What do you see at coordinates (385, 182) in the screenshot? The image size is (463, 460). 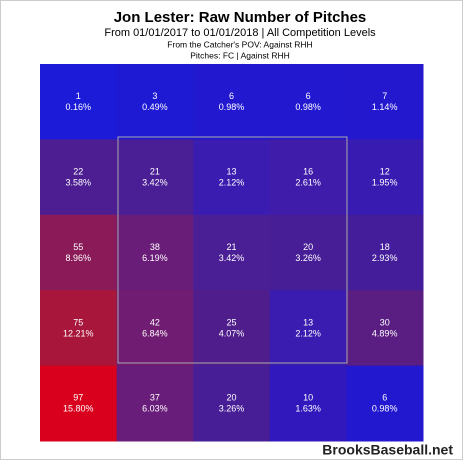 I see `percent-label: 1.95%` at bounding box center [385, 182].